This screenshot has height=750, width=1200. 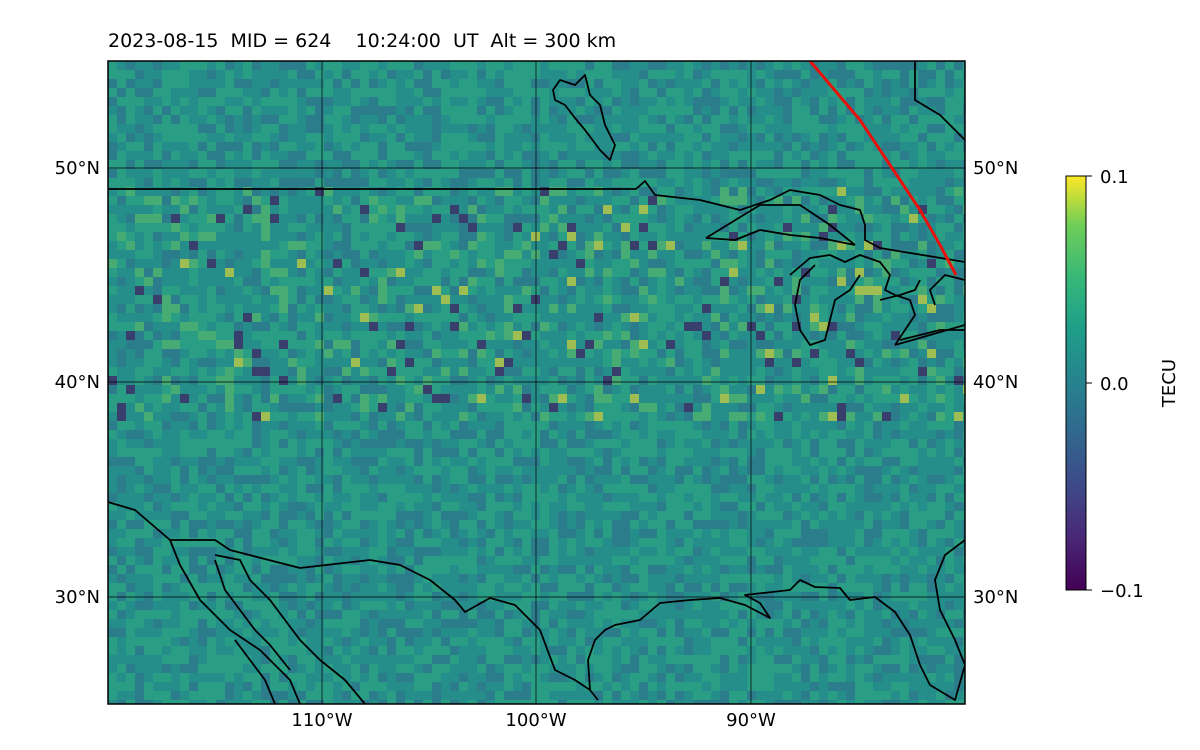 I want to click on colorbar: 0.1 0.0 −0.1 TECU, so click(x=1122, y=384).